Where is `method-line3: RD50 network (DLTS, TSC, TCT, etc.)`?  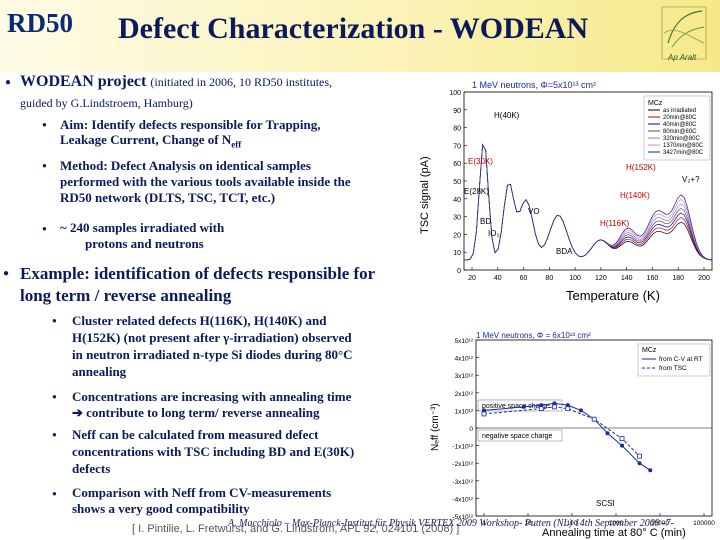 method-line3: RD50 network (DLTS, TSC, TCT, etc.) is located at coordinates (168, 197).